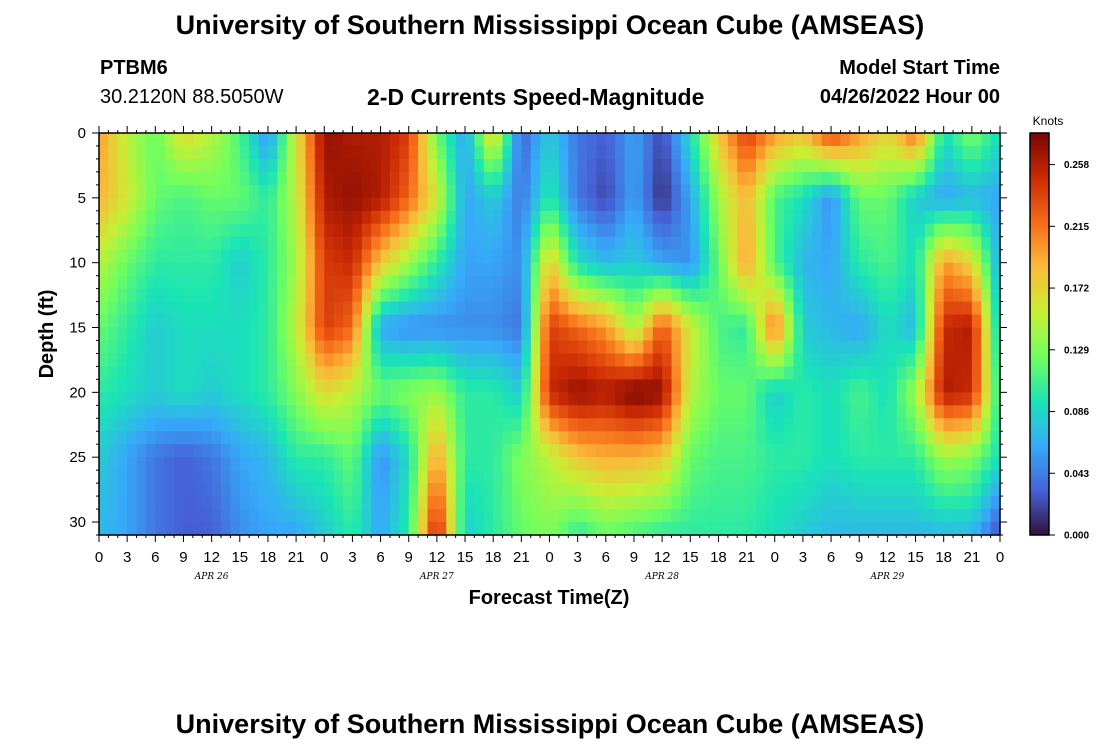 This screenshot has height=750, width=1100. Describe the element at coordinates (155, 557) in the screenshot. I see `x-tick-label: 6` at that location.